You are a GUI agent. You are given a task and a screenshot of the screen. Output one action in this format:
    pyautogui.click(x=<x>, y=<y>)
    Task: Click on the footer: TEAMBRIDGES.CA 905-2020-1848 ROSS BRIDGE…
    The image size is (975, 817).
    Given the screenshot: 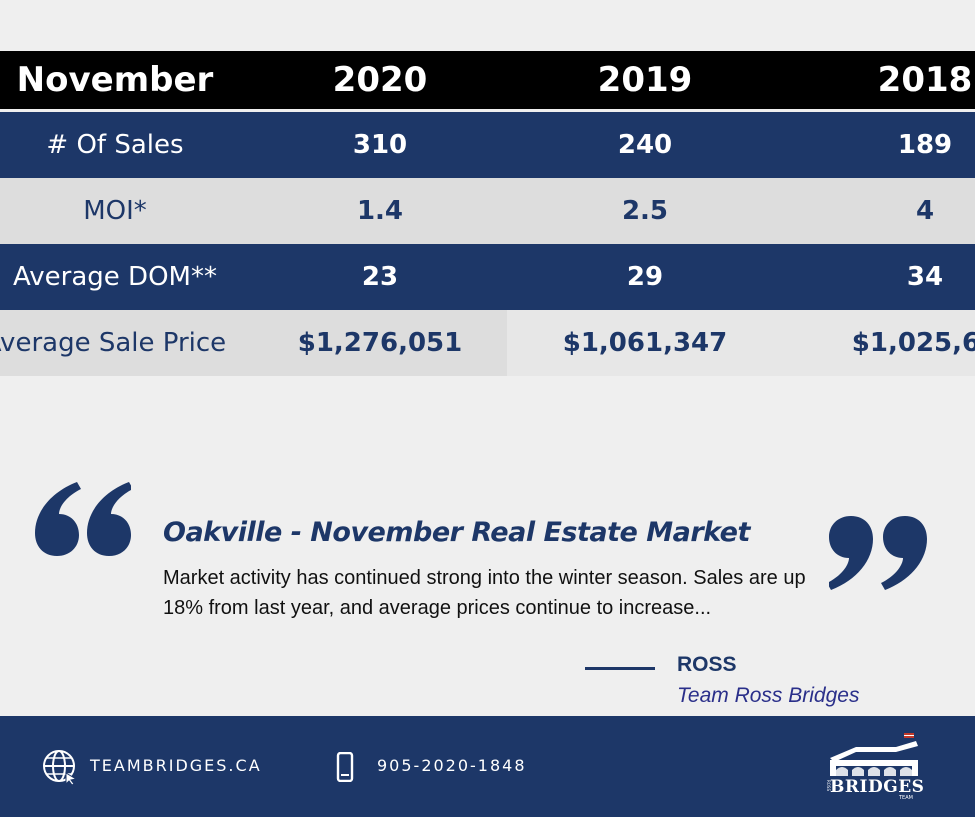 What is the action you would take?
    pyautogui.click(x=487, y=766)
    